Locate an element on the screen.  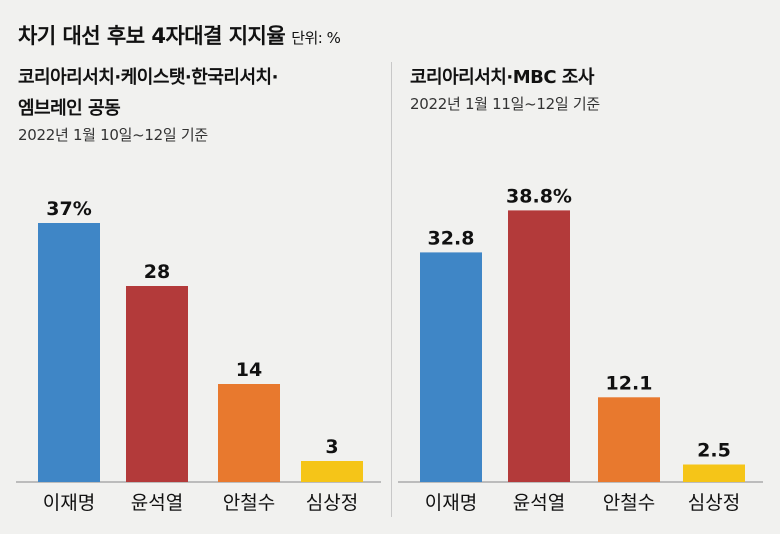
value-label: 37% is located at coordinates (68, 209).